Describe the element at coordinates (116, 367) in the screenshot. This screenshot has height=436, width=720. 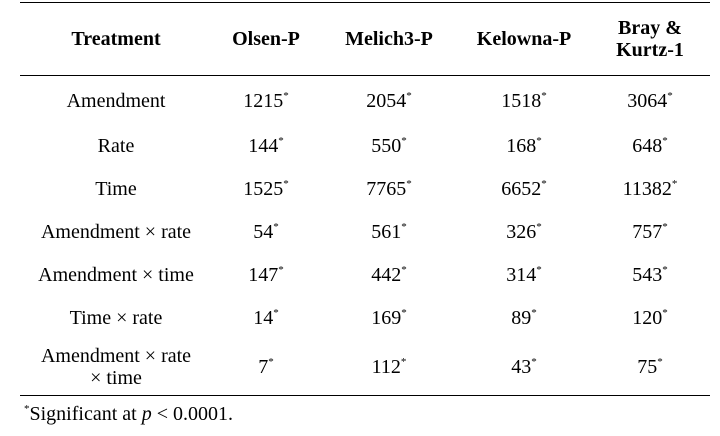
I see `row-treatment-label: Amendment × rate × time` at that location.